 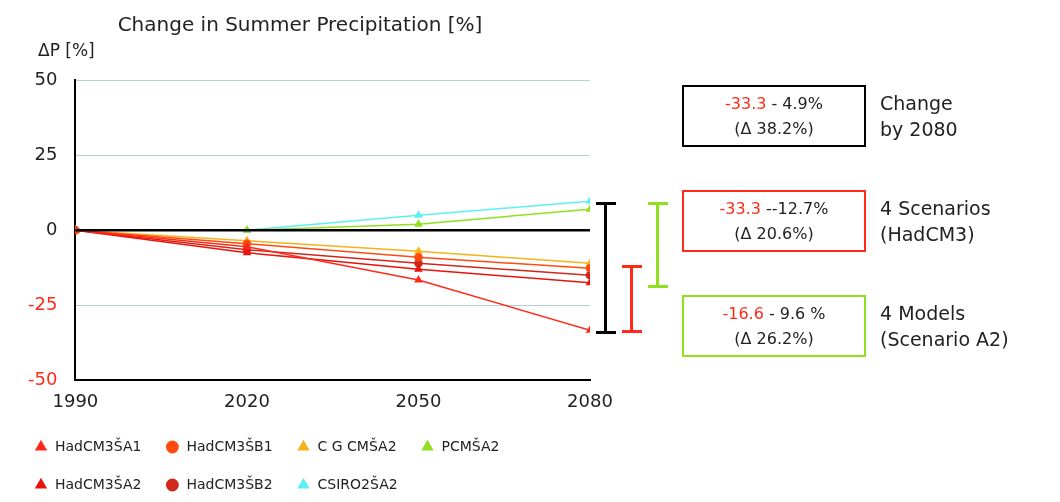 What do you see at coordinates (774, 339) in the screenshot?
I see `text: (Δ 26.2%)` at bounding box center [774, 339].